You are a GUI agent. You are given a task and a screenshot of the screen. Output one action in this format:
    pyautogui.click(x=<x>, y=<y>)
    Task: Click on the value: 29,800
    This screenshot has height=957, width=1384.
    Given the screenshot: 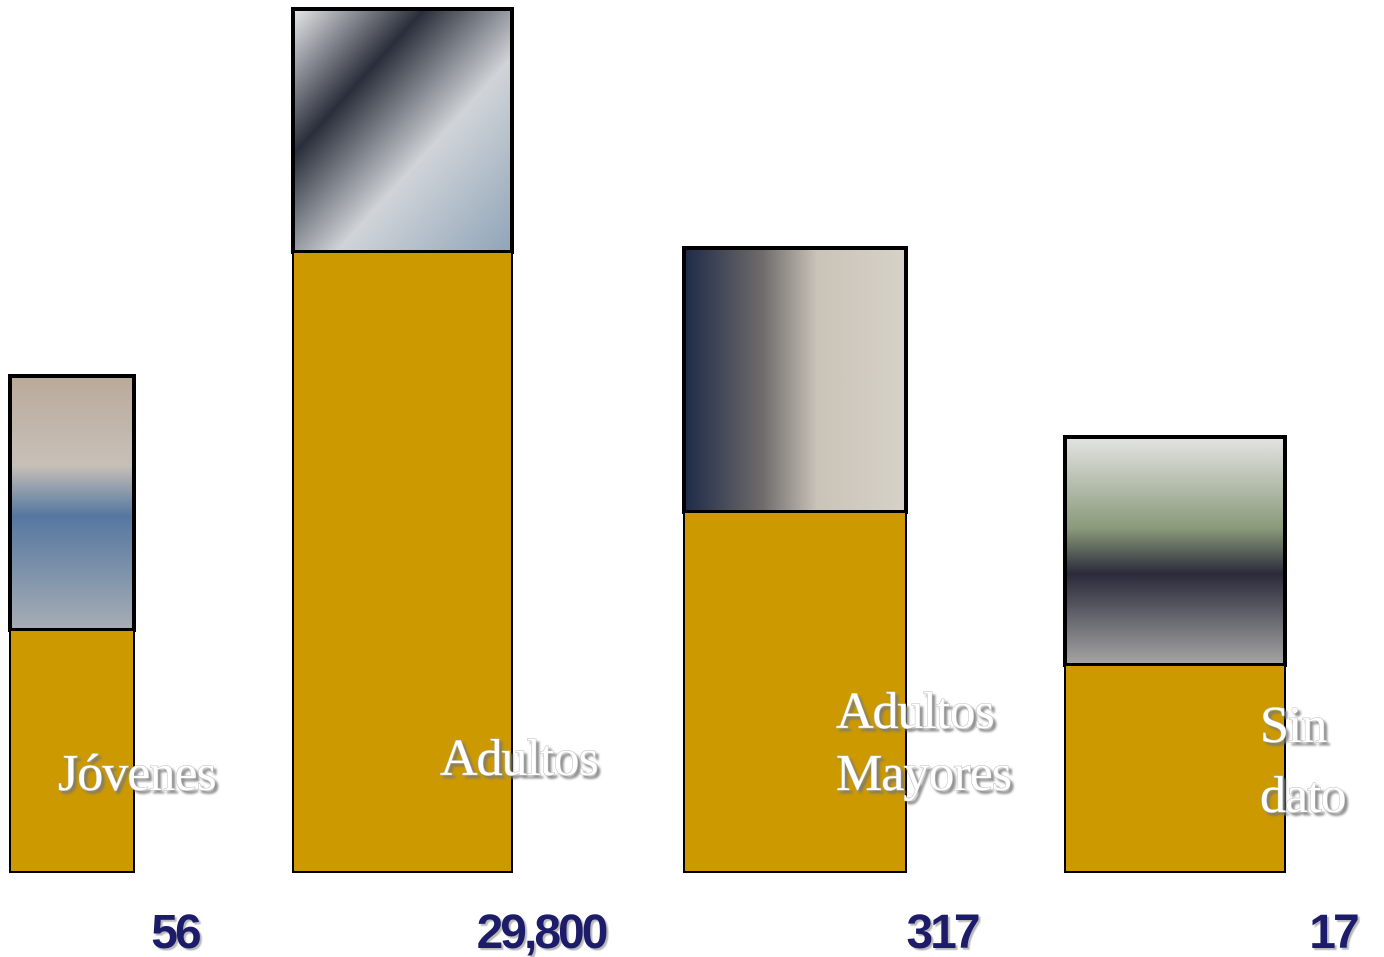 What is the action you would take?
    pyautogui.click(x=542, y=931)
    